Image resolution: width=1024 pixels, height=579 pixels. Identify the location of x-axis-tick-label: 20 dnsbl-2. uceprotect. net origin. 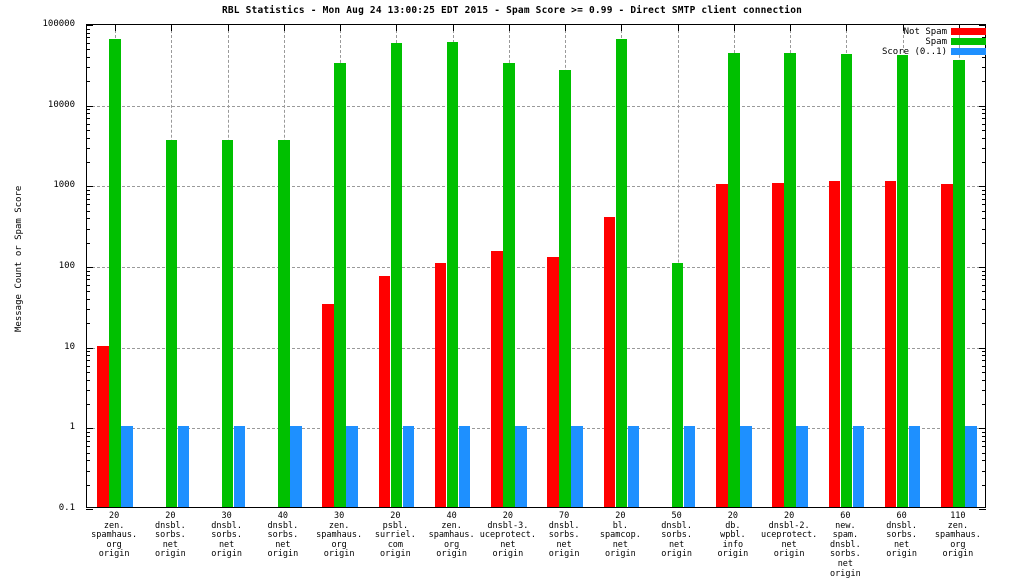
(789, 535).